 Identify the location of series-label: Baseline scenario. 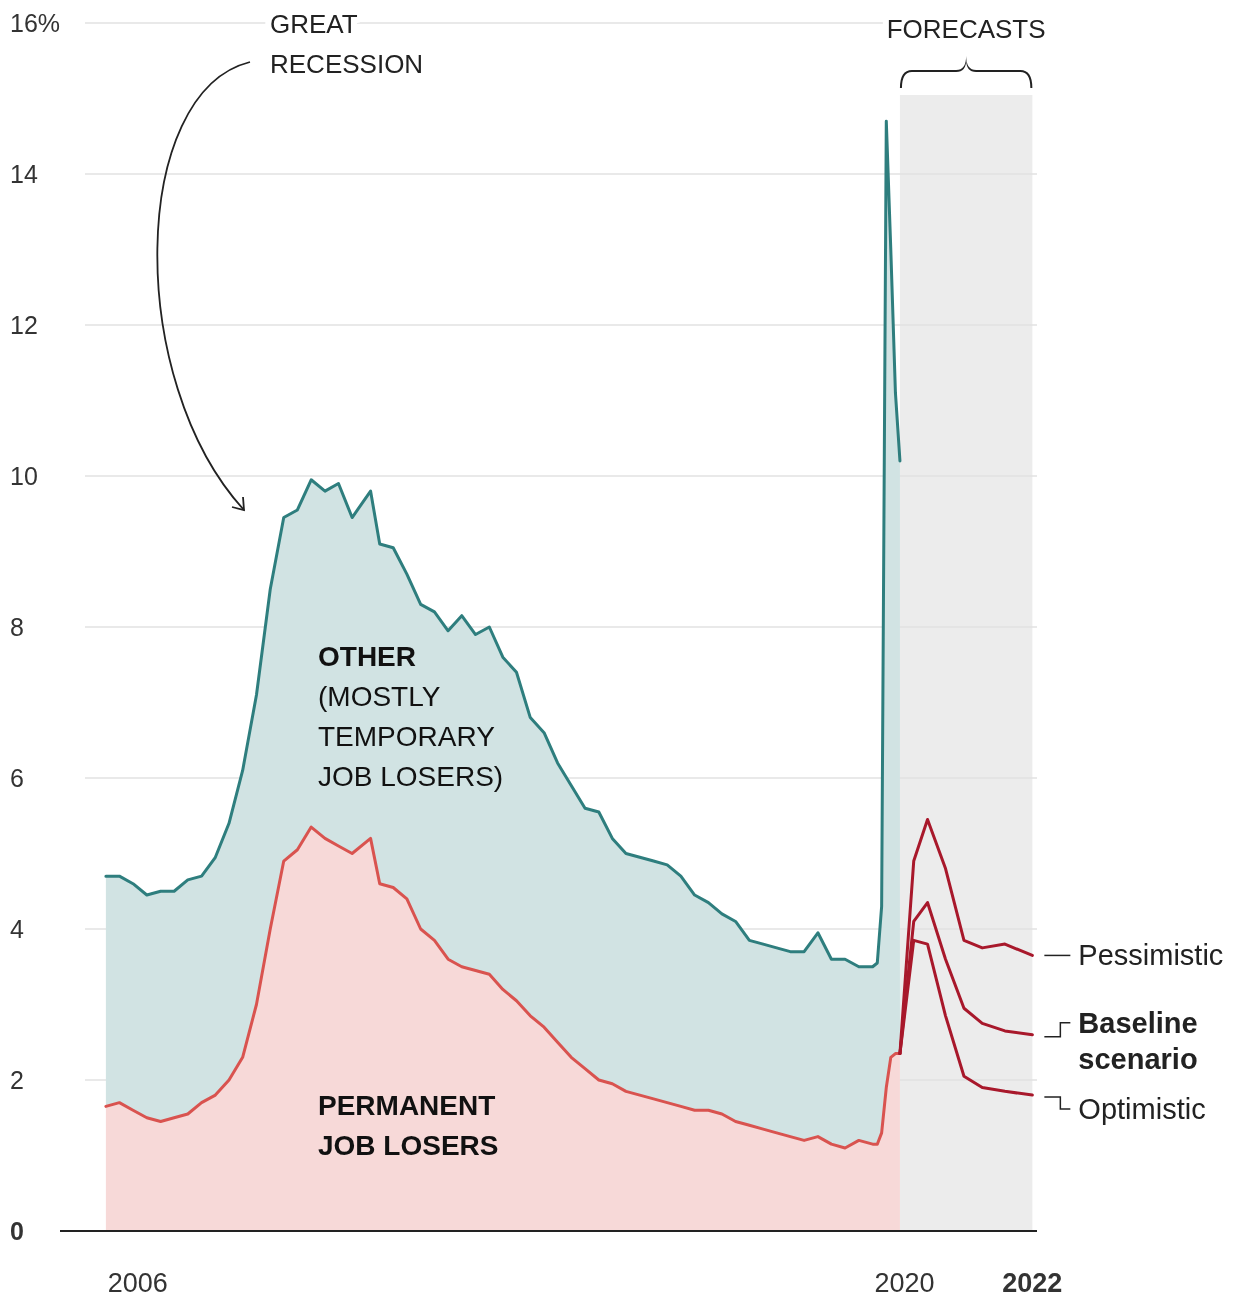
(1138, 1040).